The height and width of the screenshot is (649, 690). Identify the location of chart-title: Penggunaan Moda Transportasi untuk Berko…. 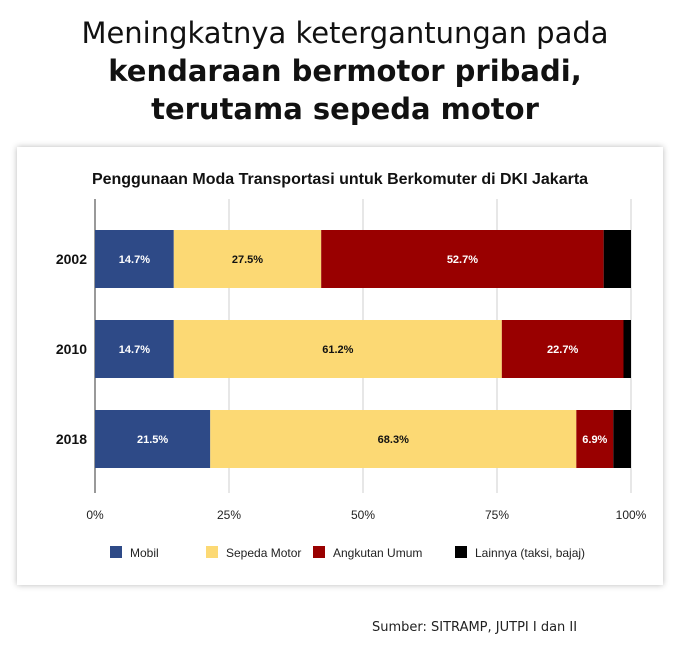
(340, 179).